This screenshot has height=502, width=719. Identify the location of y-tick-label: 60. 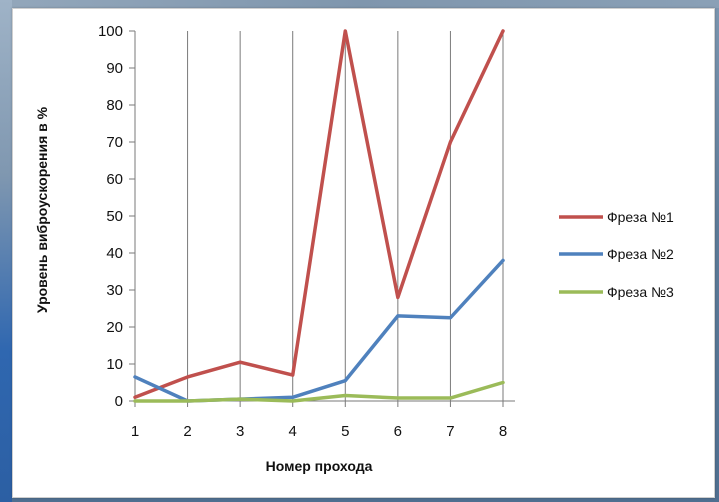
(114, 179).